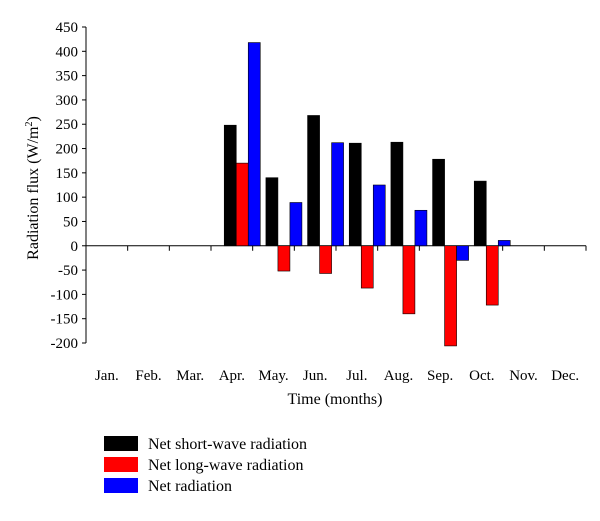  I want to click on y-tick-label: -50, so click(68, 271).